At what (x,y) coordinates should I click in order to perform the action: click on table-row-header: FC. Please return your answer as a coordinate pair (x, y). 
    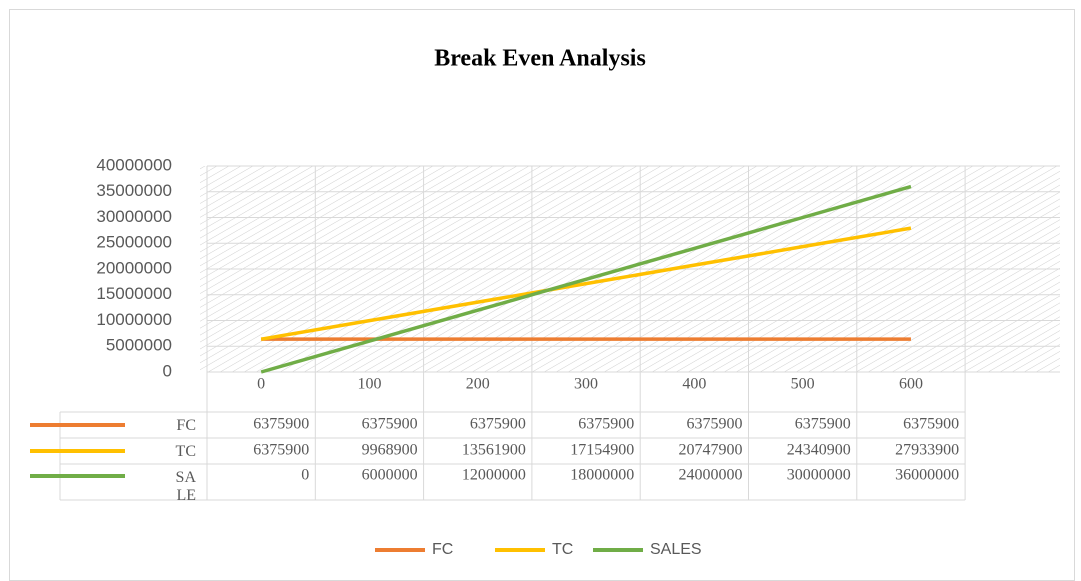
    Looking at the image, I should click on (186, 425).